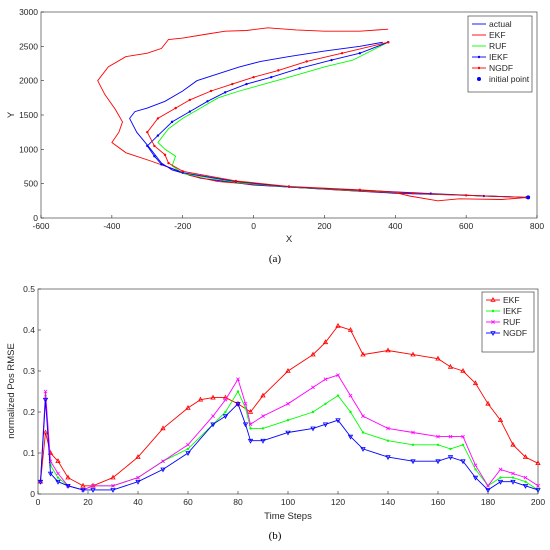  Describe the element at coordinates (88, 502) in the screenshot. I see `x-tick-label: 20` at that location.